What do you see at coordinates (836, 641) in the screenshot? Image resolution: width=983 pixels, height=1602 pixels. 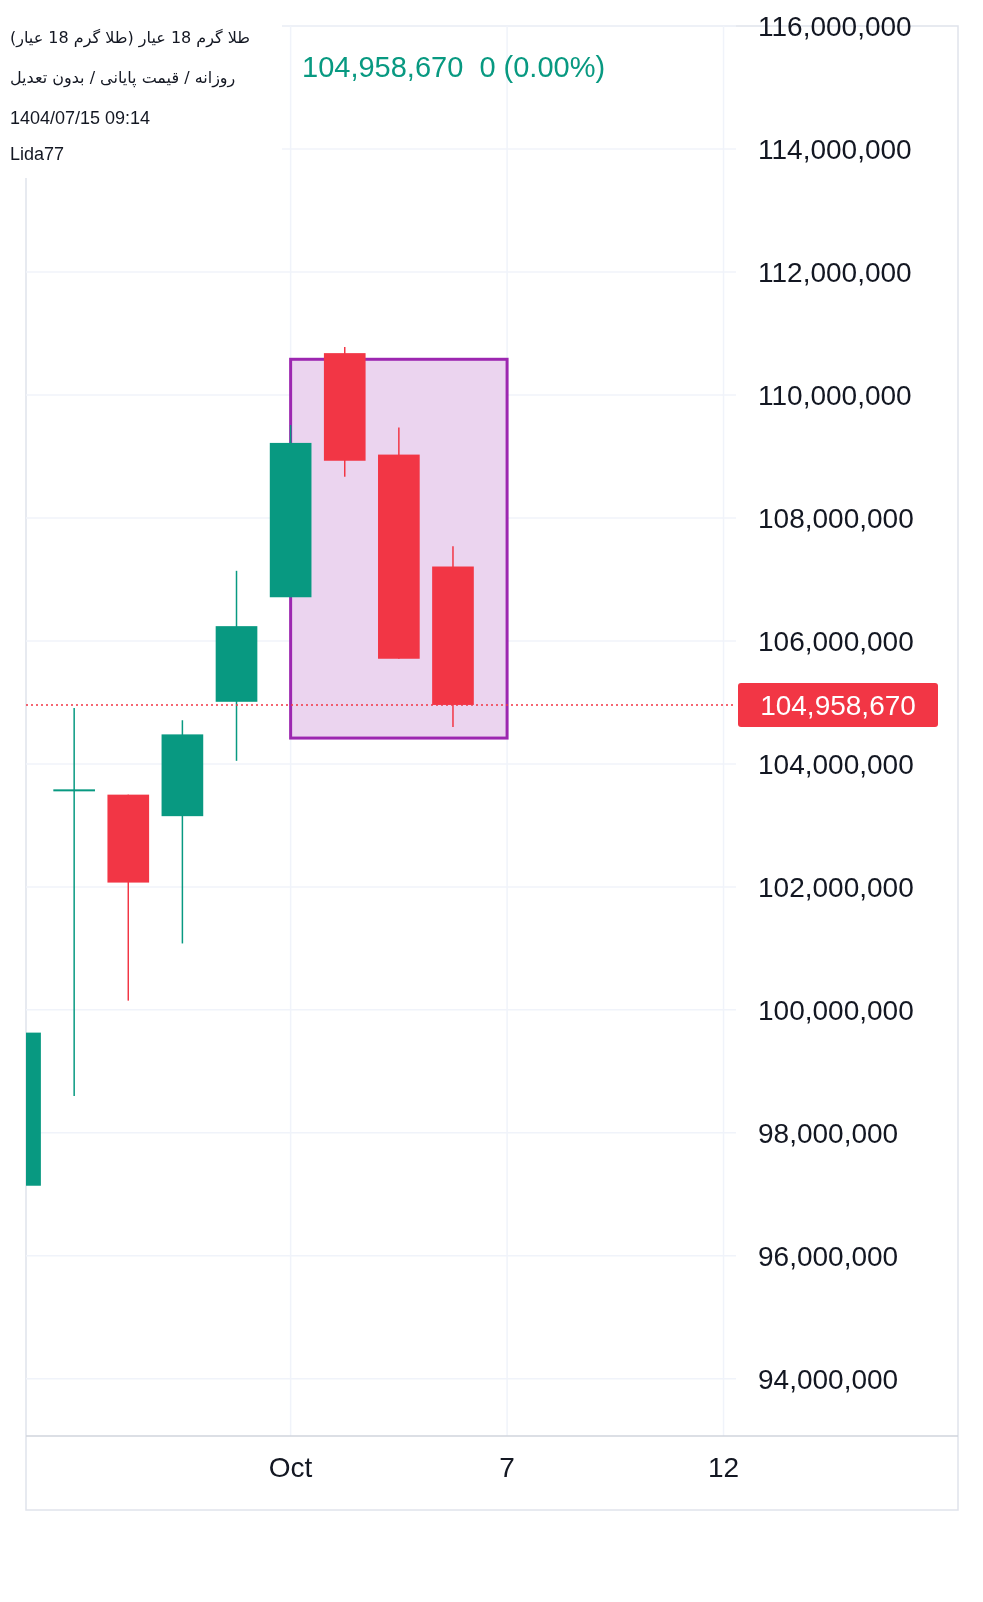 I see `y-tick-label: 106,000,000` at bounding box center [836, 641].